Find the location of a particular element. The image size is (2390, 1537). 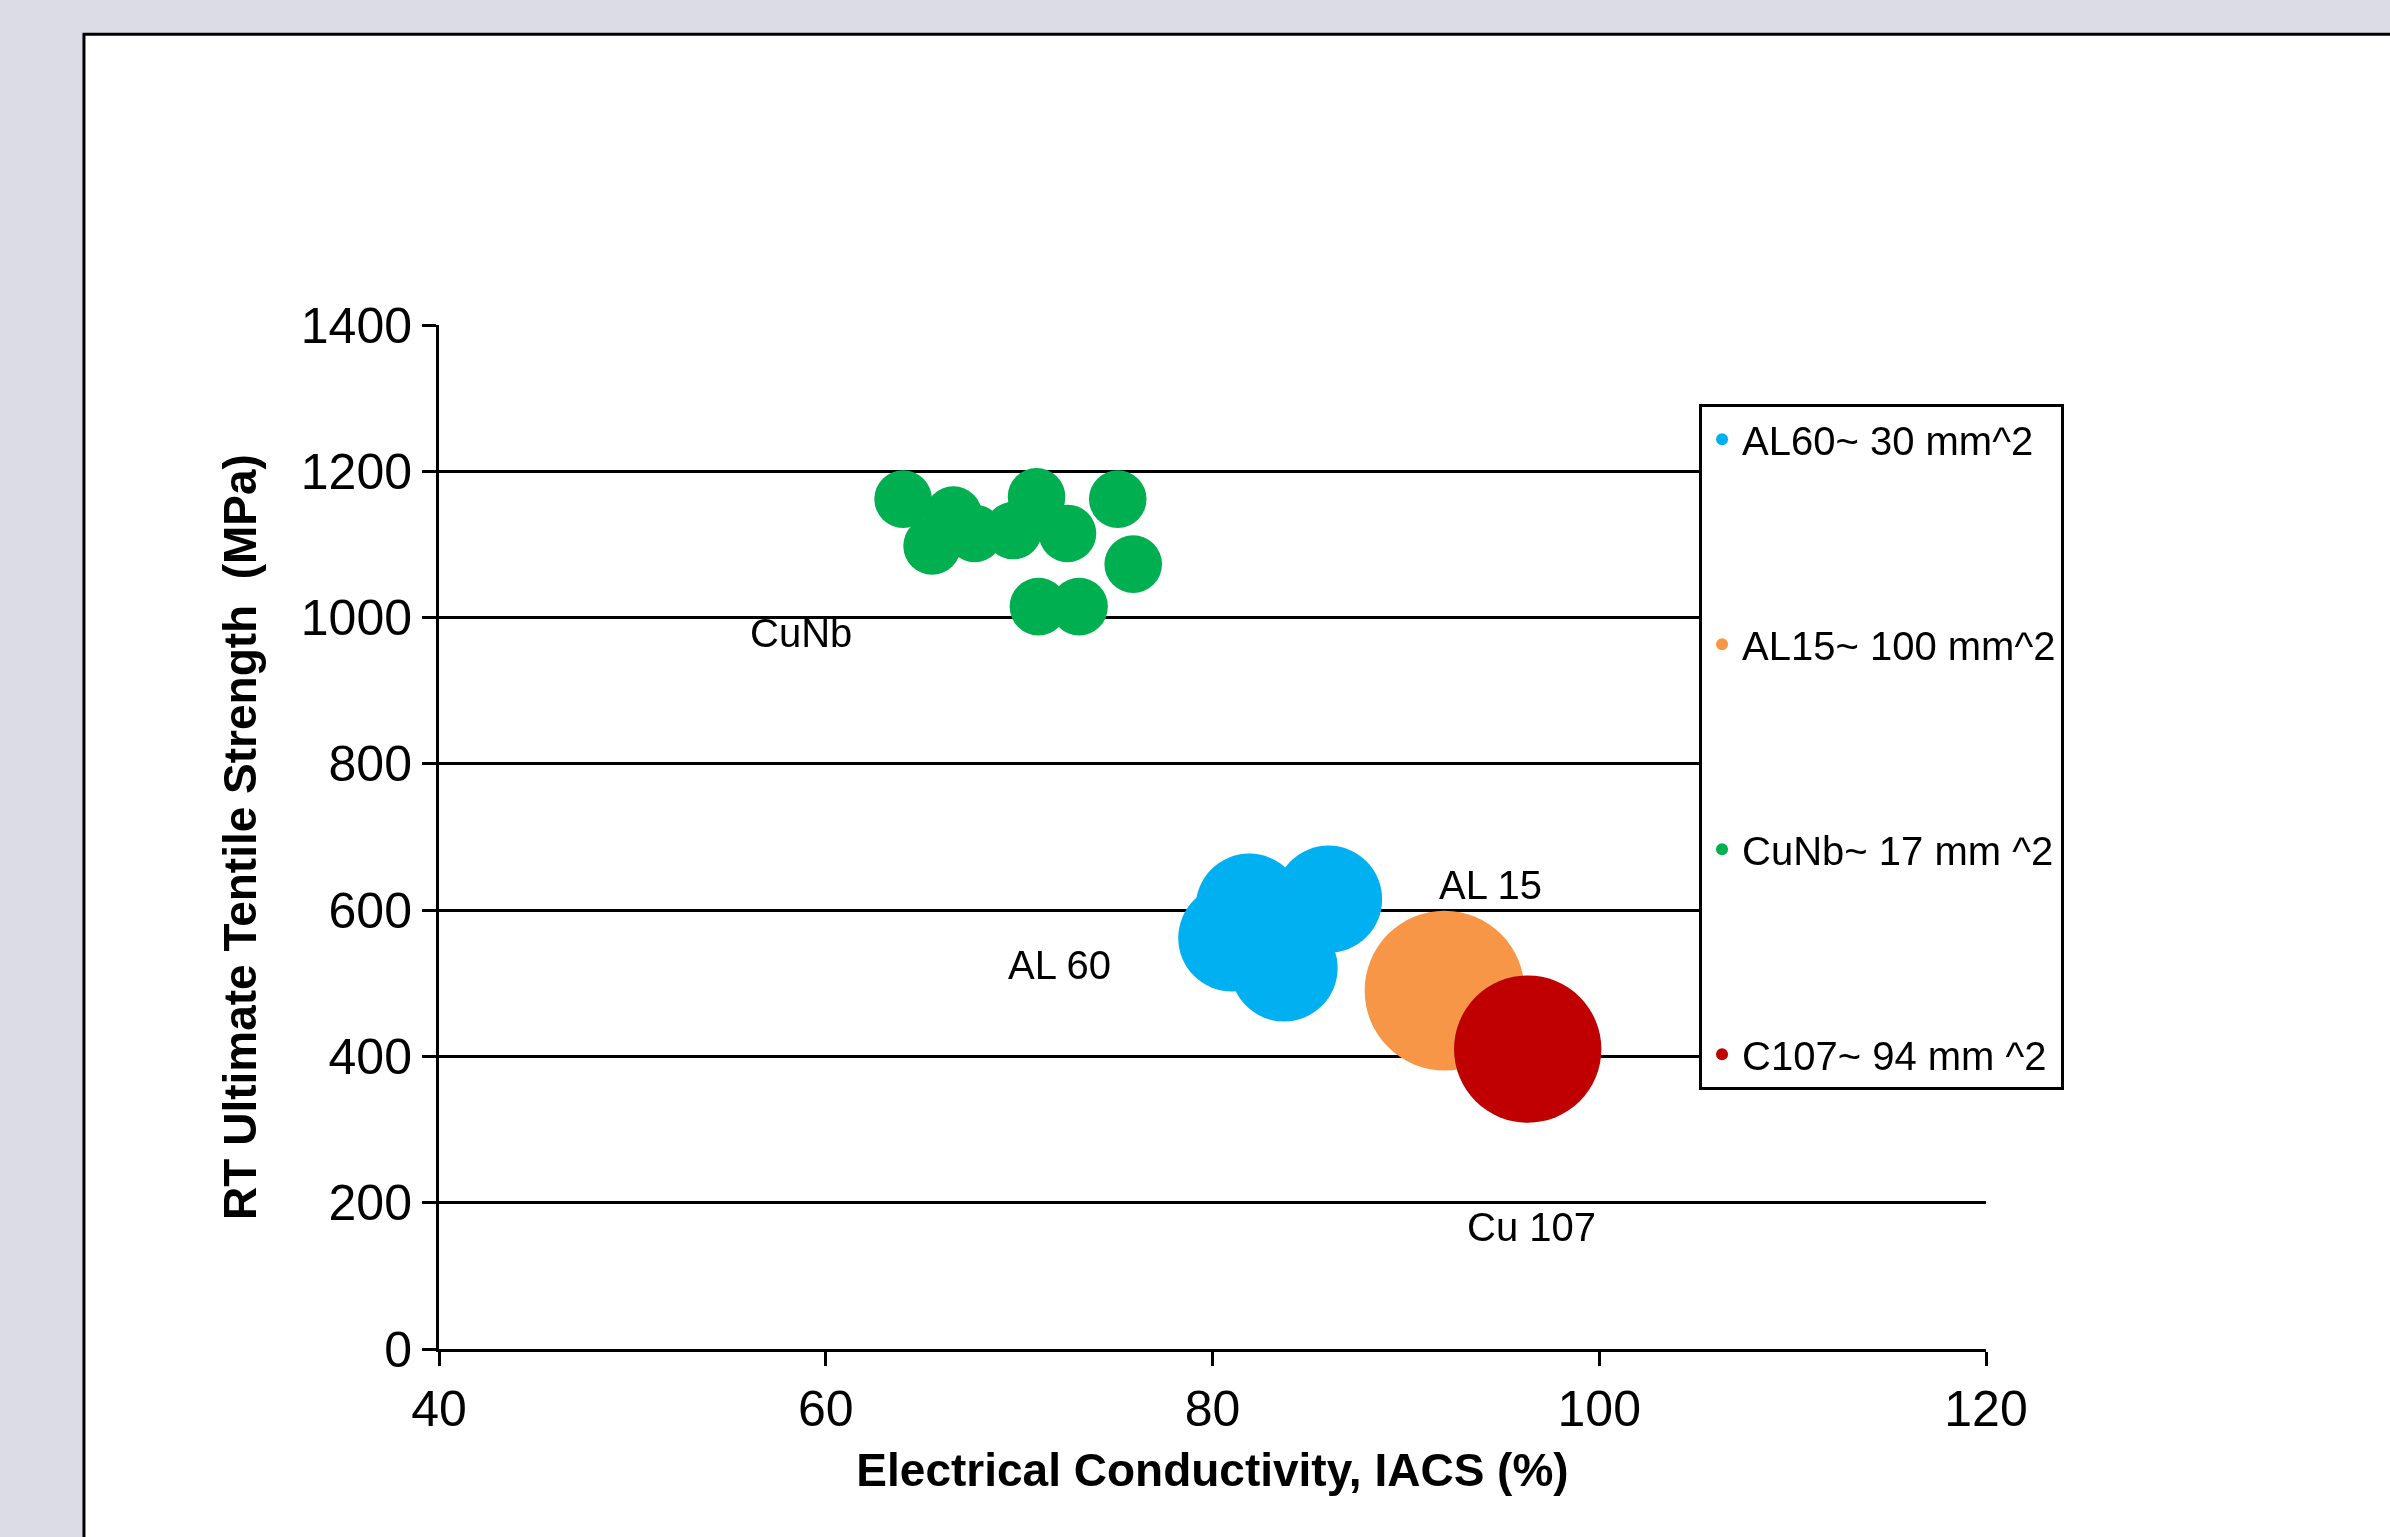

y-tick-label: 1200 is located at coordinates (356, 471).